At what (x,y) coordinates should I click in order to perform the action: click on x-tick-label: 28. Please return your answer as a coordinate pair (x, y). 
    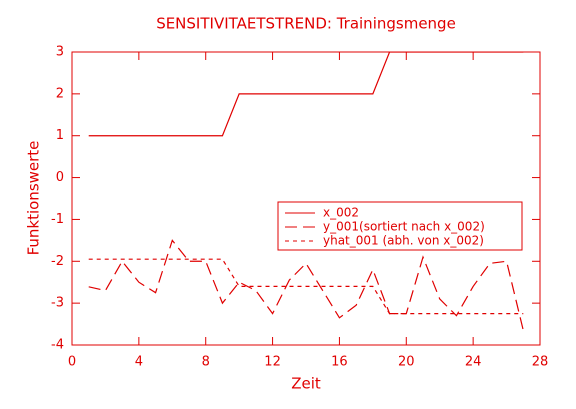
    Looking at the image, I should click on (540, 362).